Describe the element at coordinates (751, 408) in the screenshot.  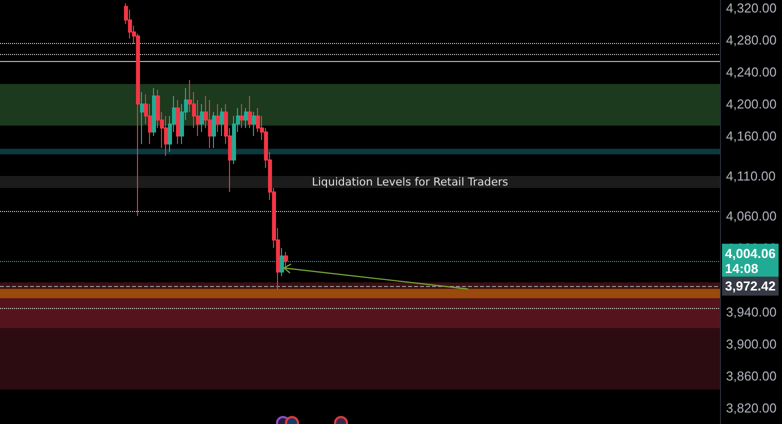
I see `y-tick-label: 3,820.00` at that location.